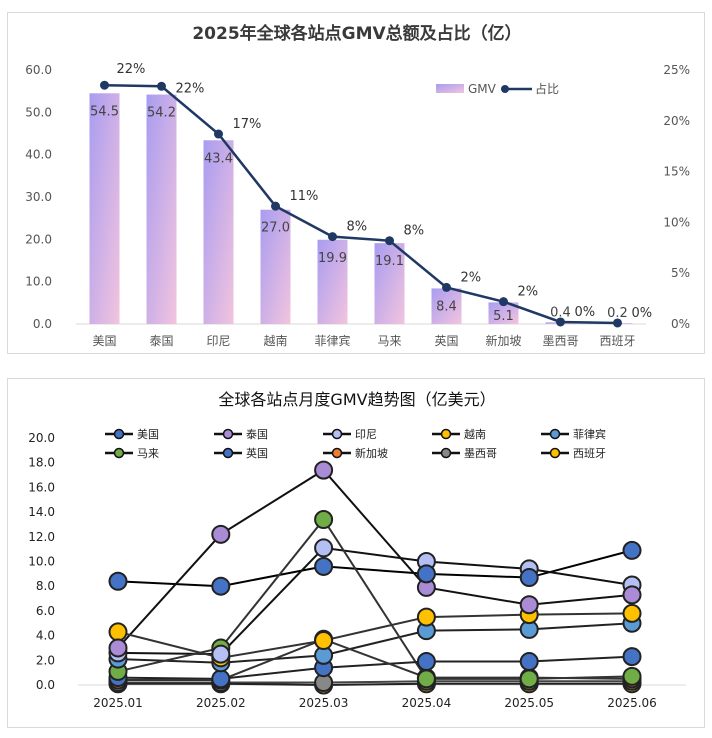 The height and width of the screenshot is (738, 712). Describe the element at coordinates (529, 703) in the screenshot. I see `x-tick-label: 2025.05` at that location.